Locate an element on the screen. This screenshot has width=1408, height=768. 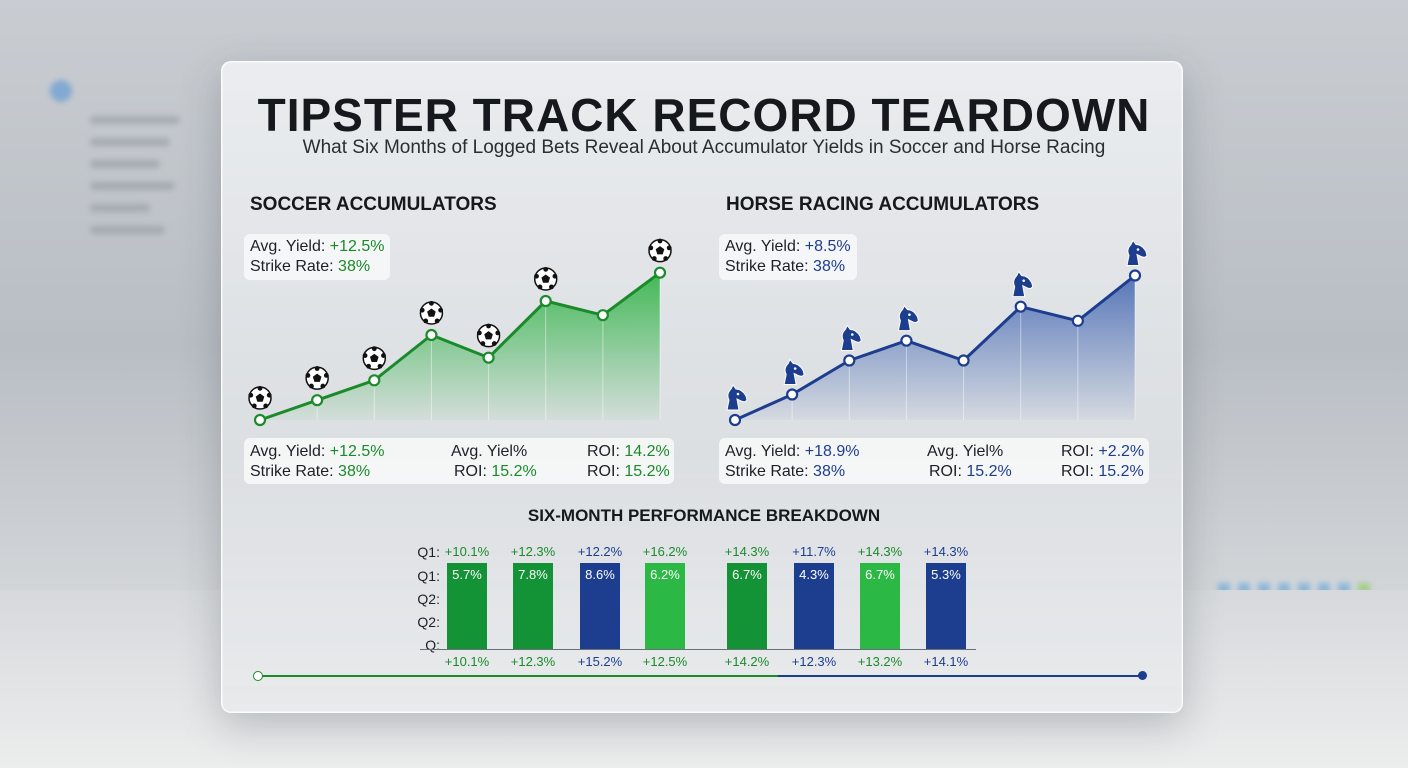
soccer-strike-value: 38% is located at coordinates (354, 266).